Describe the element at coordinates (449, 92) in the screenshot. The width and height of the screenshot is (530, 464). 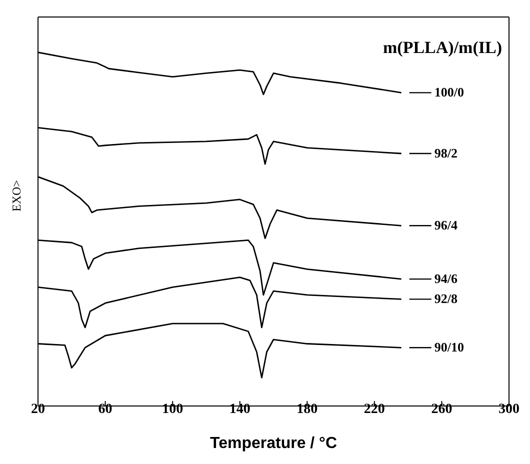
I see `legend-label: 100/0` at that location.